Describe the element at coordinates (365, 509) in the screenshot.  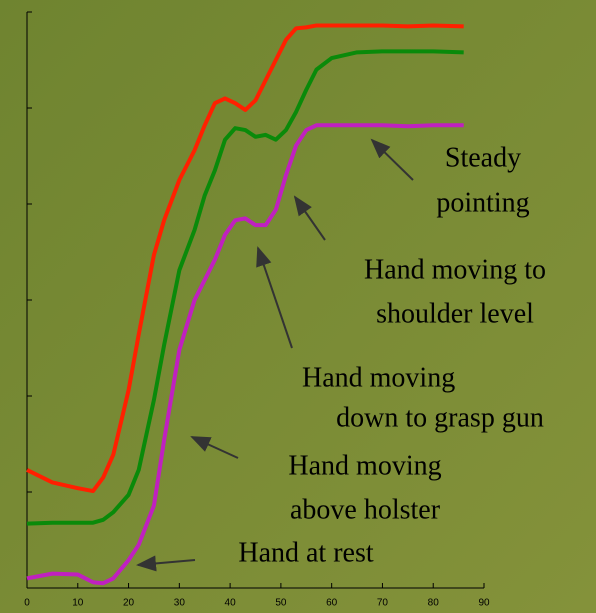
I see `annotation: above holster` at that location.